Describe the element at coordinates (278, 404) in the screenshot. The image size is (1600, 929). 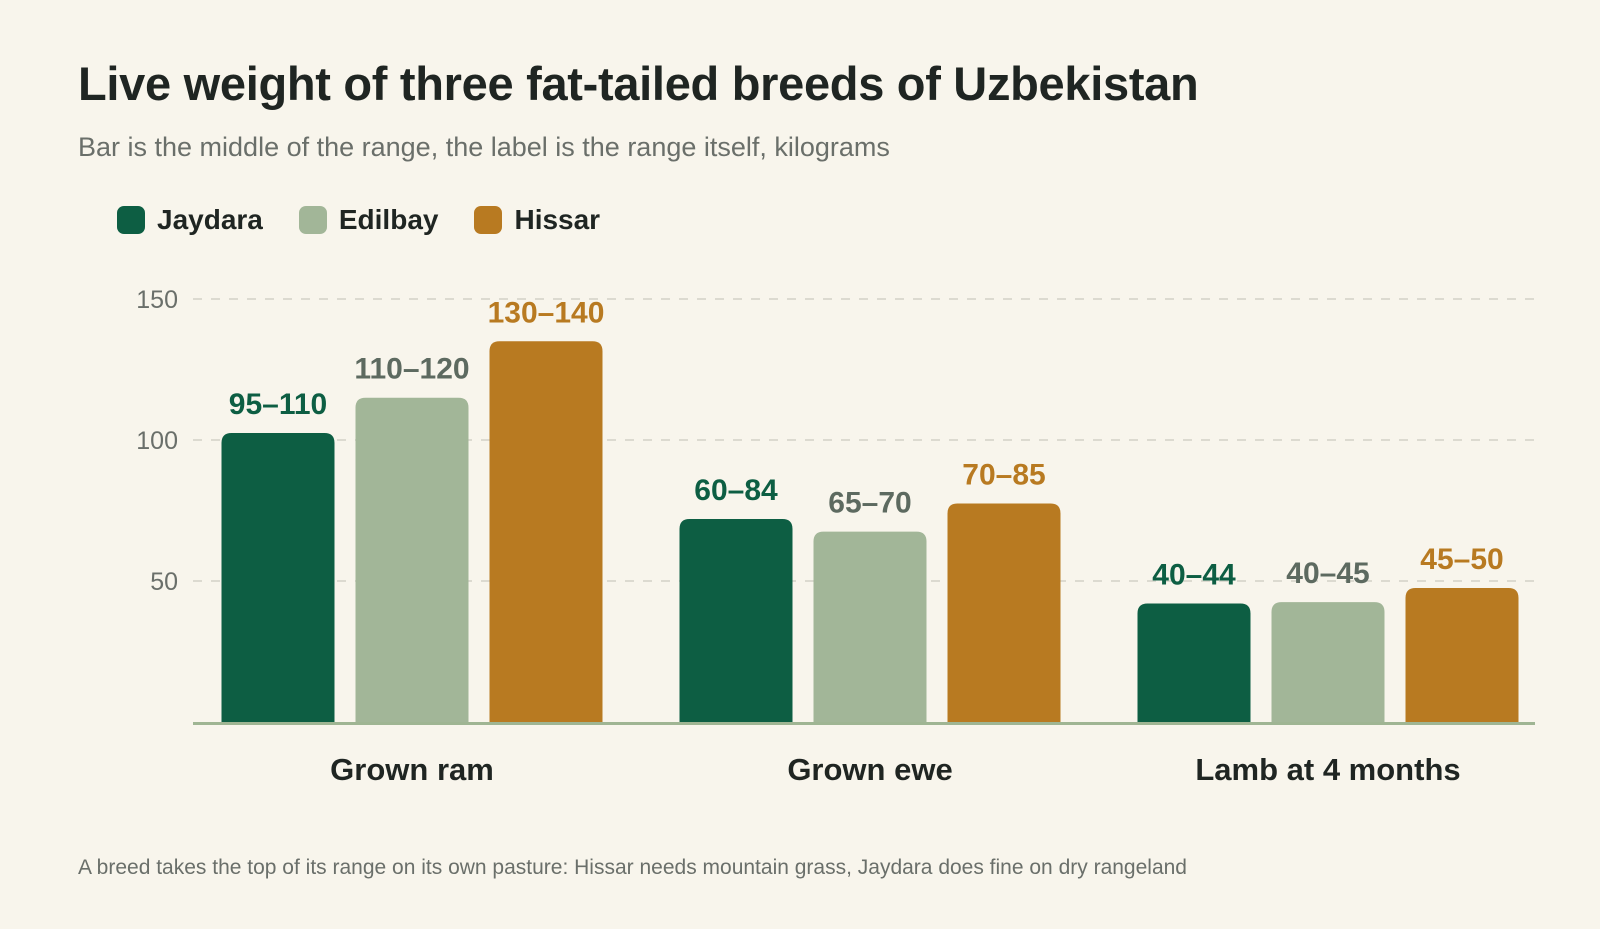
I see `bar-value-label: 95–110` at that location.